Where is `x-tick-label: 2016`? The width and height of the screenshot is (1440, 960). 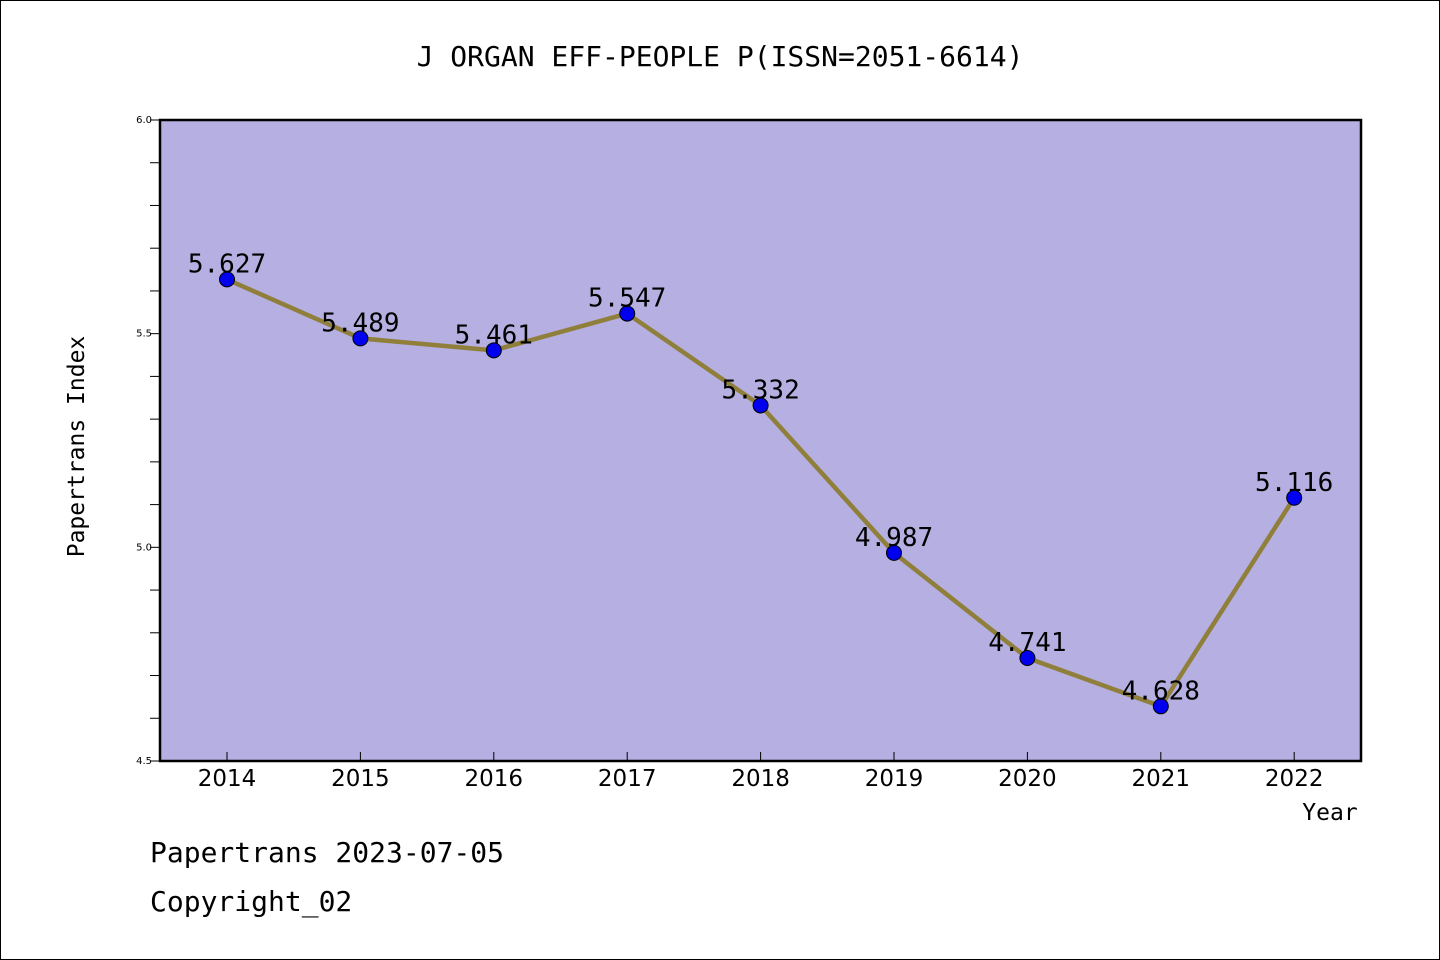 x-tick-label: 2016 is located at coordinates (494, 779).